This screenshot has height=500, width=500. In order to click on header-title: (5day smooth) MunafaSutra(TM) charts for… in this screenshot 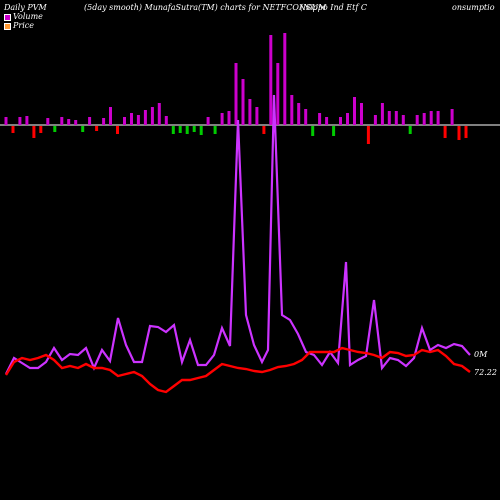, I will do `click(205, 7)`.